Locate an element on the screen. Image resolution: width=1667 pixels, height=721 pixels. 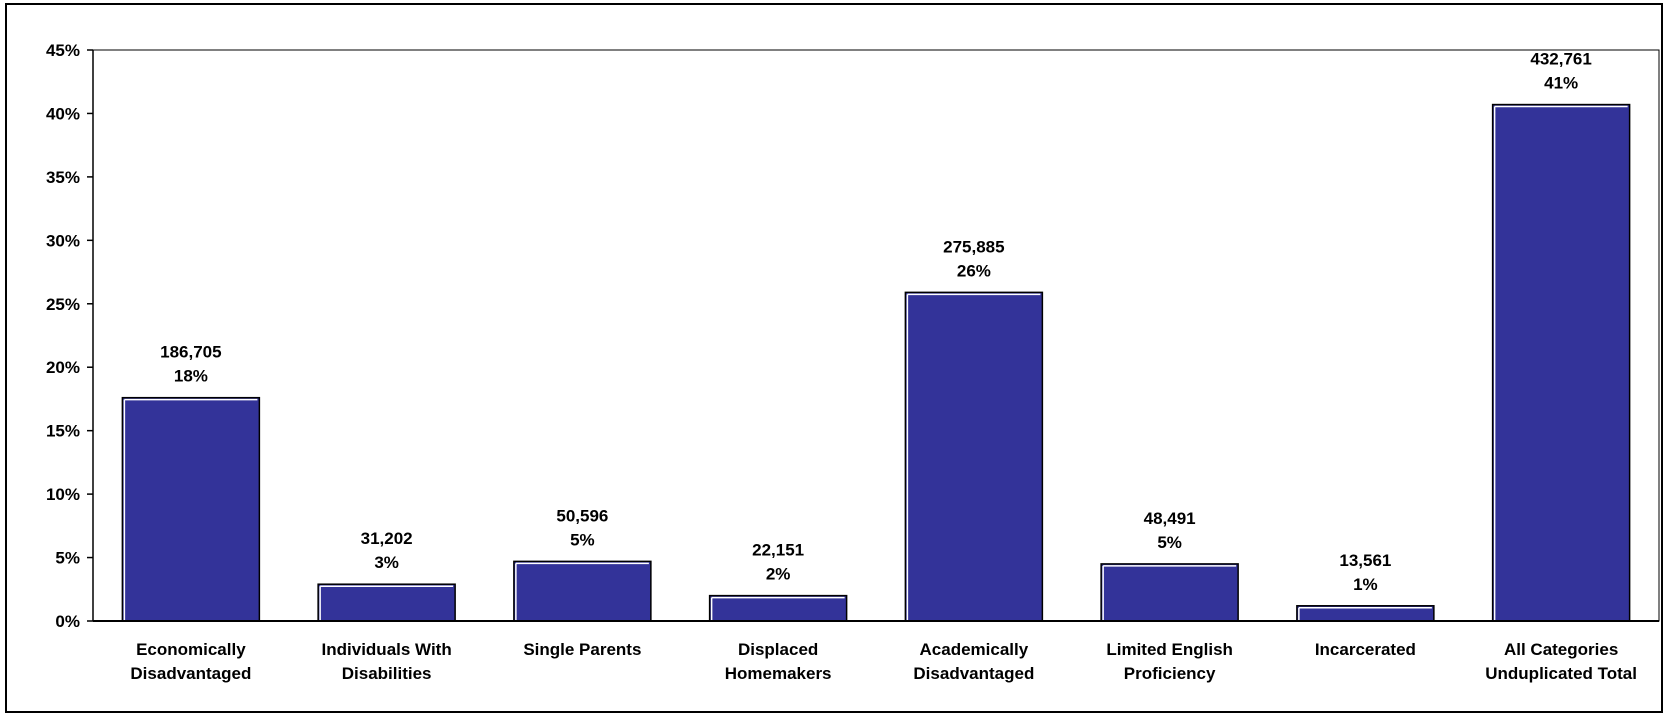
y-tick-label: 35% is located at coordinates (63, 177).